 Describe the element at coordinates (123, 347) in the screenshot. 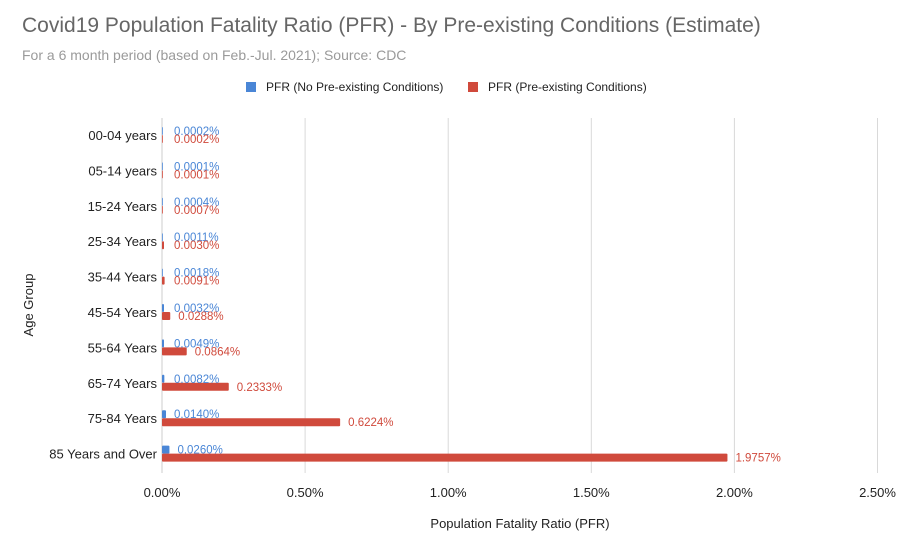

I see `category-label: 55-64 Years` at that location.